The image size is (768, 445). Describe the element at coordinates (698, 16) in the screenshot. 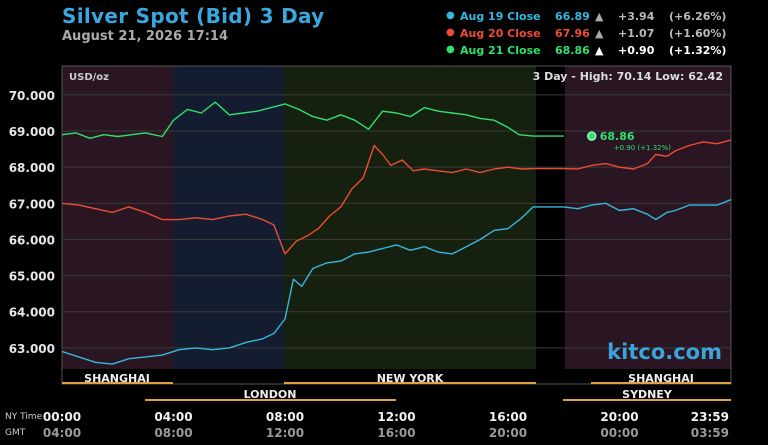

I see `legend-percent: (+6.26%)` at that location.